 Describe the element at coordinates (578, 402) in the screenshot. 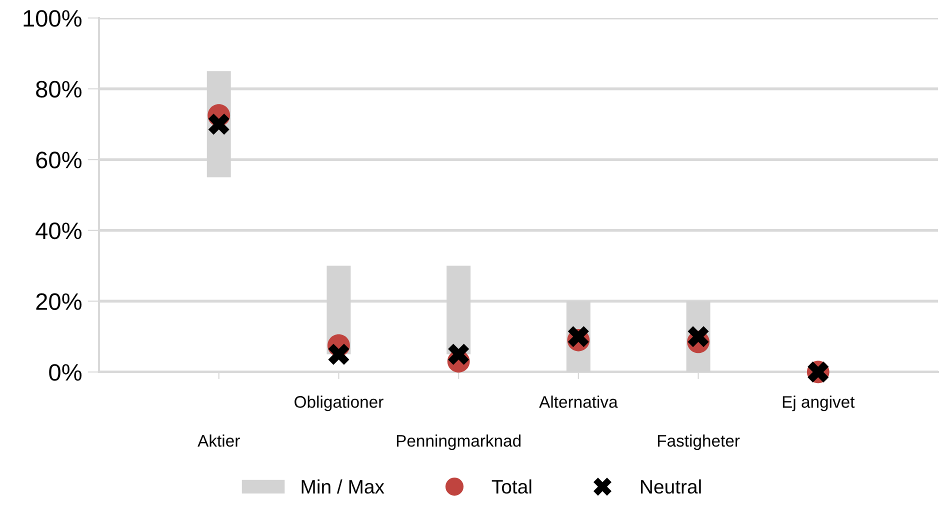

I see `x-tick-label: Alternativa` at that location.